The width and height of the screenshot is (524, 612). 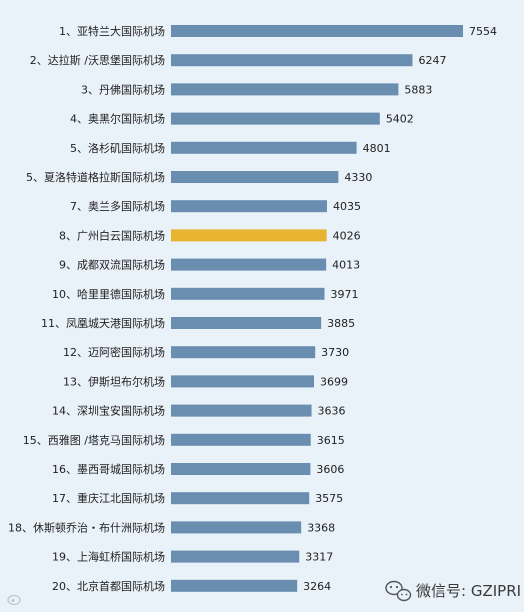 I want to click on category-label-20: 20、北京首都国际机场, so click(x=108, y=586).